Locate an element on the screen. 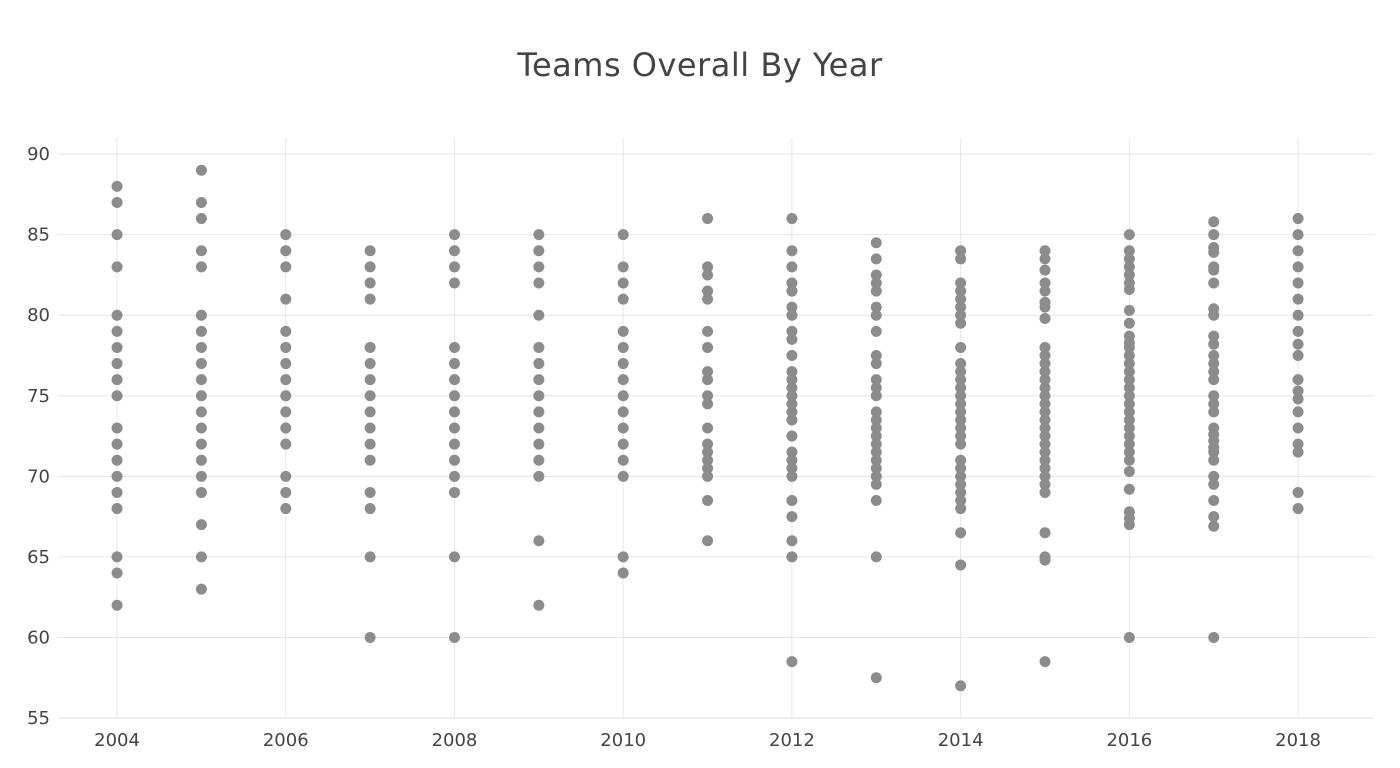  y-tick-label-75: 75 is located at coordinates (38, 396).